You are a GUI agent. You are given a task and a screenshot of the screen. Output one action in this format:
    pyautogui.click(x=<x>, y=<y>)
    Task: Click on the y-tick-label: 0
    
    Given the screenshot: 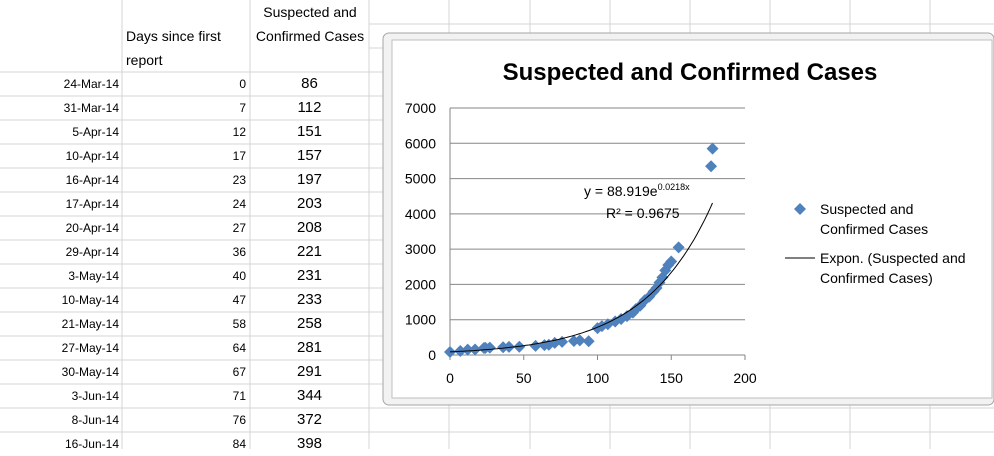 What is the action you would take?
    pyautogui.click(x=432, y=355)
    